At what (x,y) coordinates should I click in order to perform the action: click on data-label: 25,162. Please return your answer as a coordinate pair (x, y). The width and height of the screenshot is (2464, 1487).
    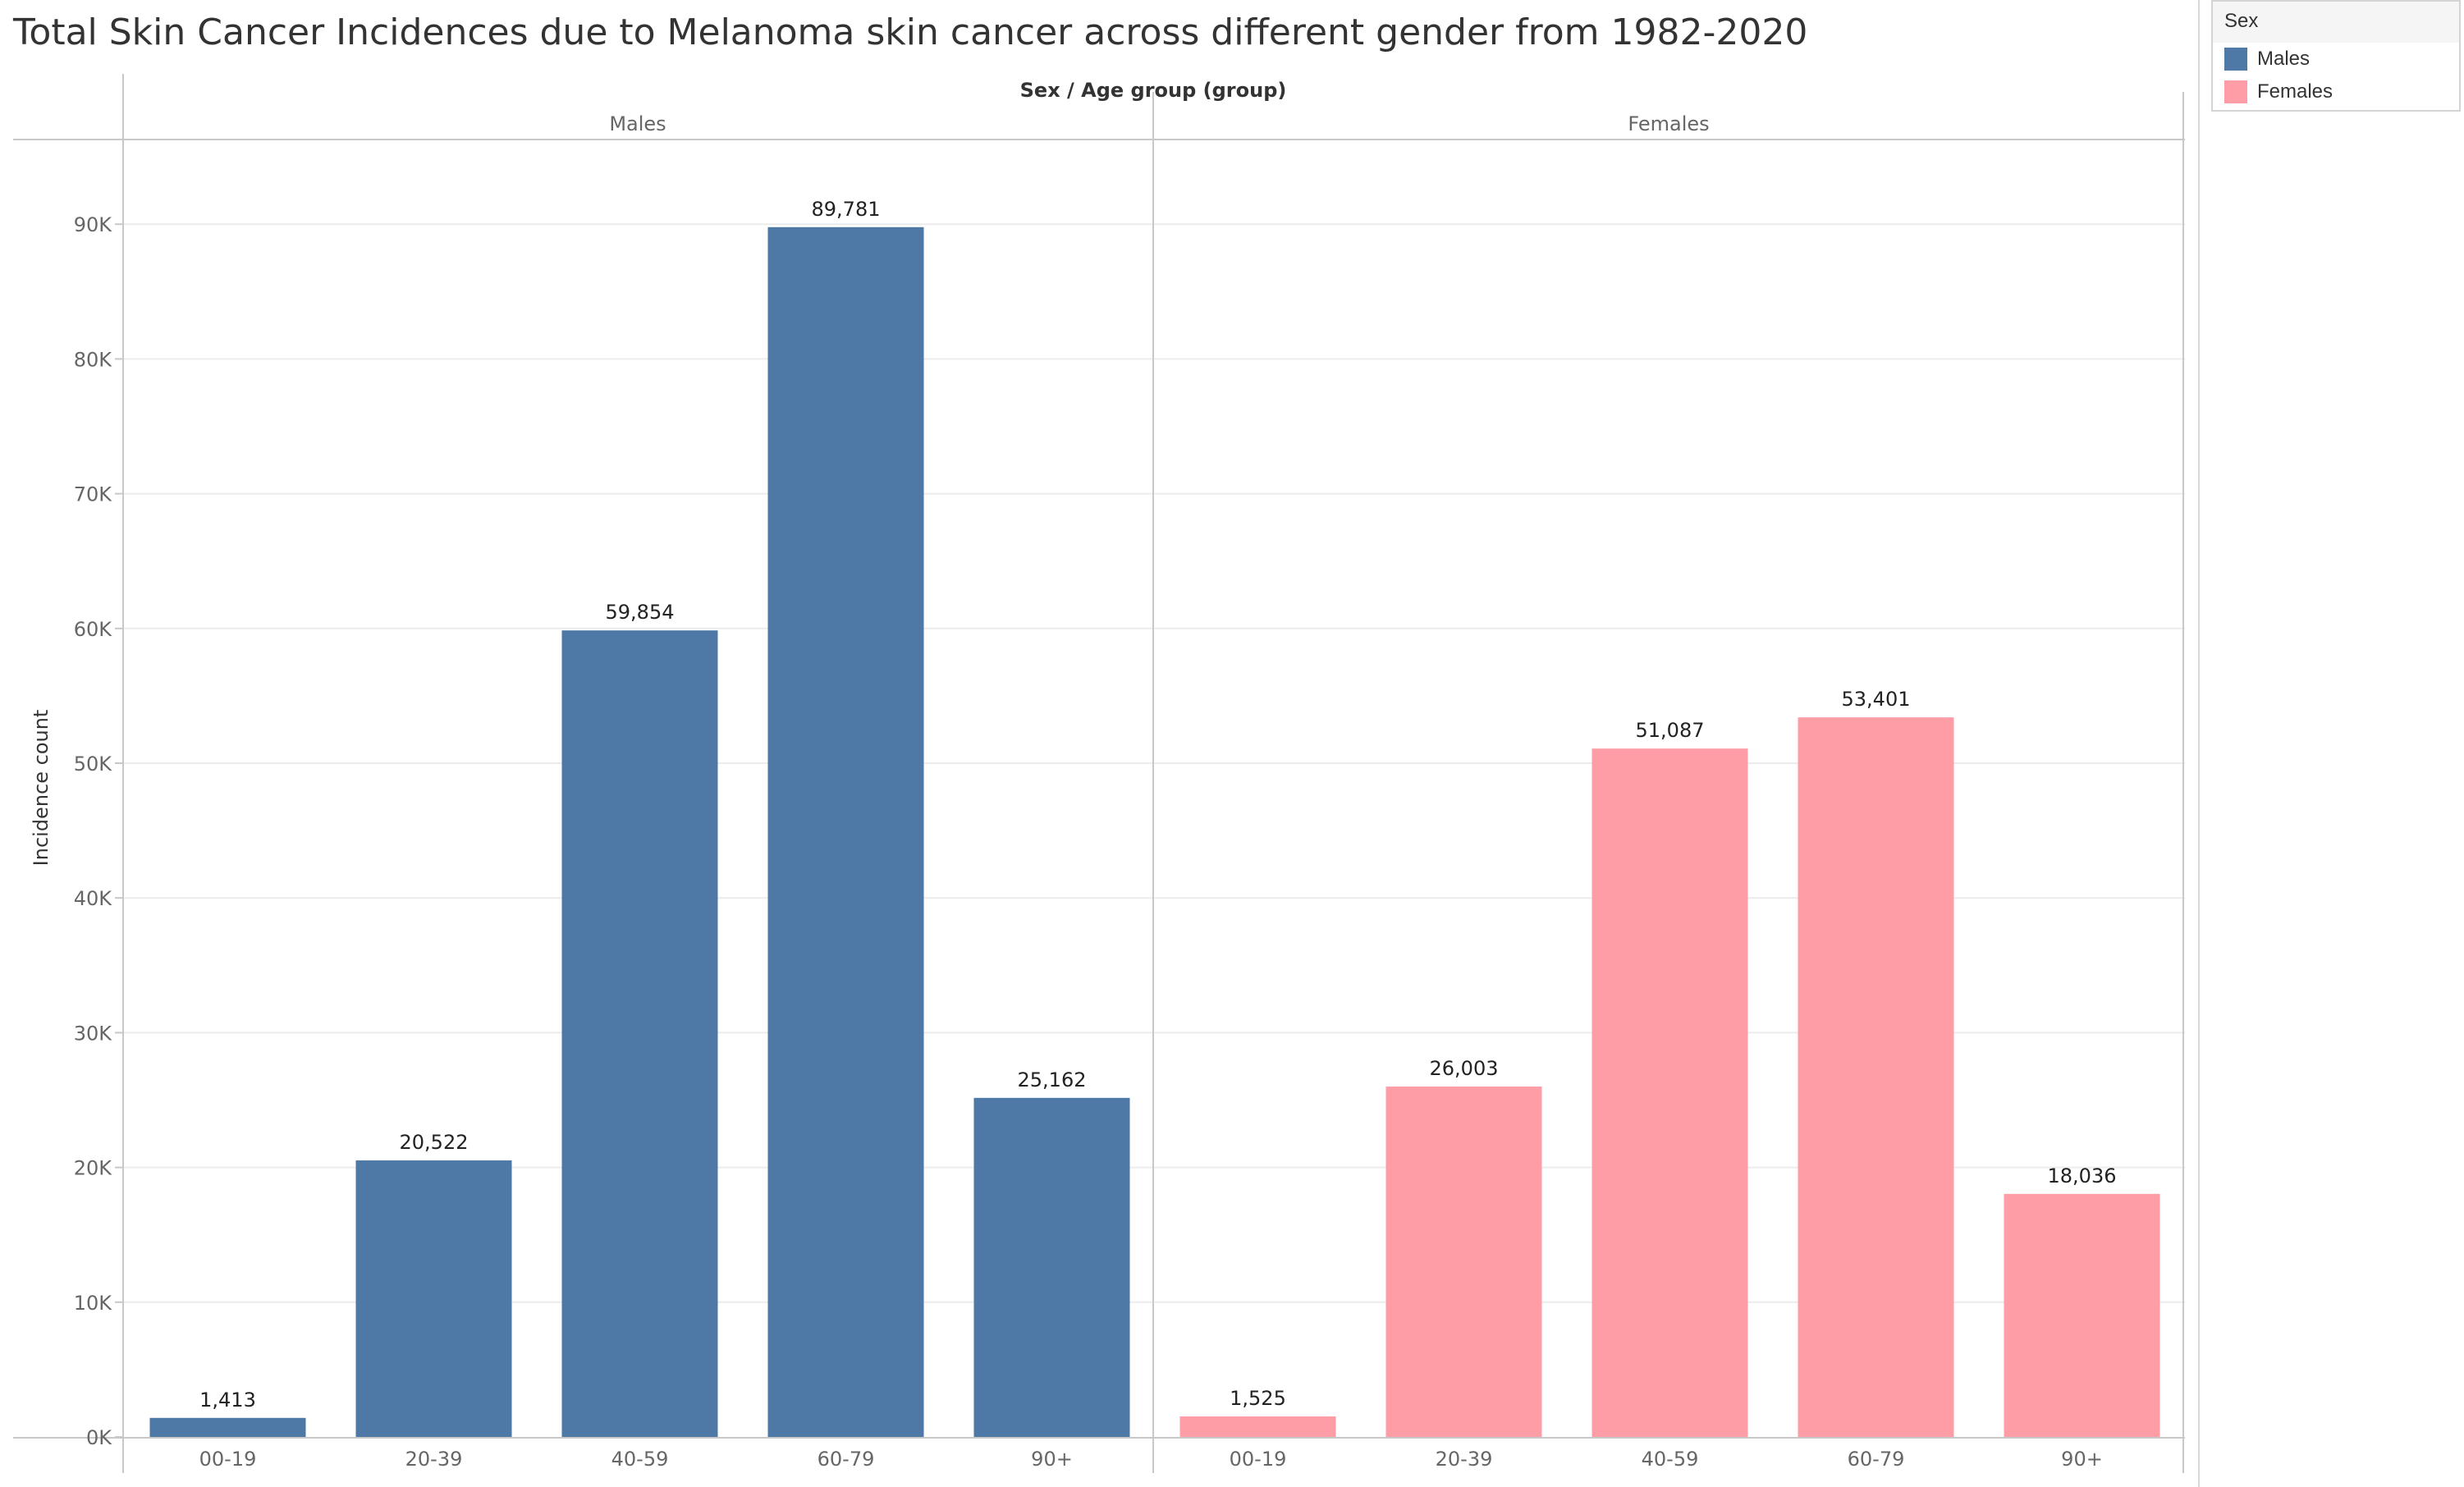
    Looking at the image, I should click on (1053, 1079).